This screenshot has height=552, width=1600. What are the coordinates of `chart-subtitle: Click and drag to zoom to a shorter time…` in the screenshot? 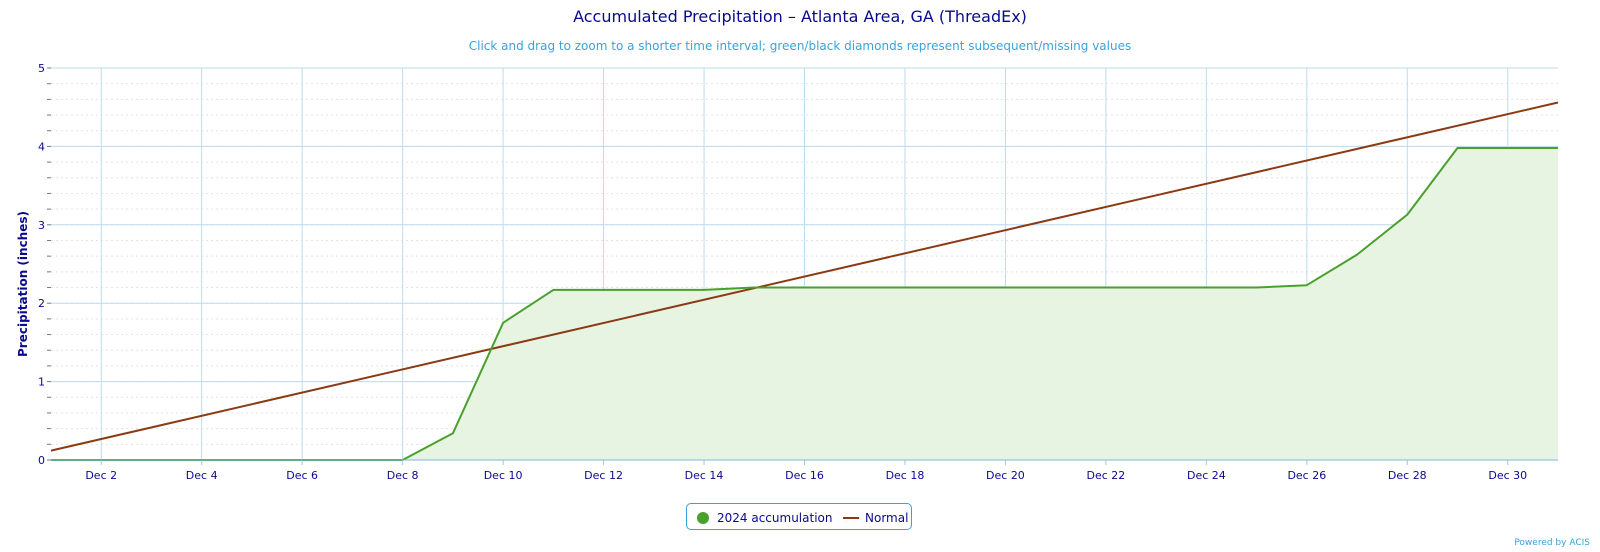 It's located at (800, 46).